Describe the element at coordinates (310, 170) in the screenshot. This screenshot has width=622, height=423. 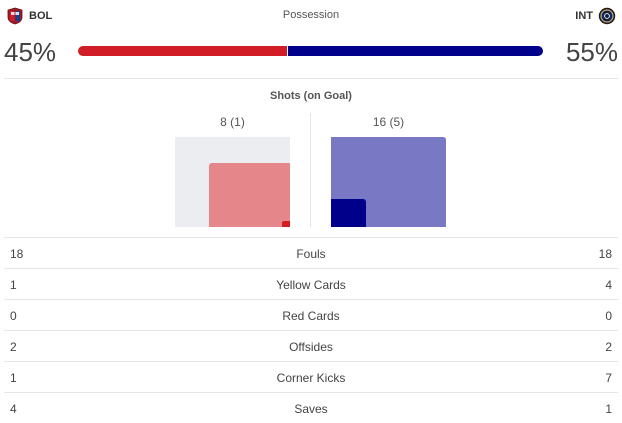
I see `shots-divider` at that location.